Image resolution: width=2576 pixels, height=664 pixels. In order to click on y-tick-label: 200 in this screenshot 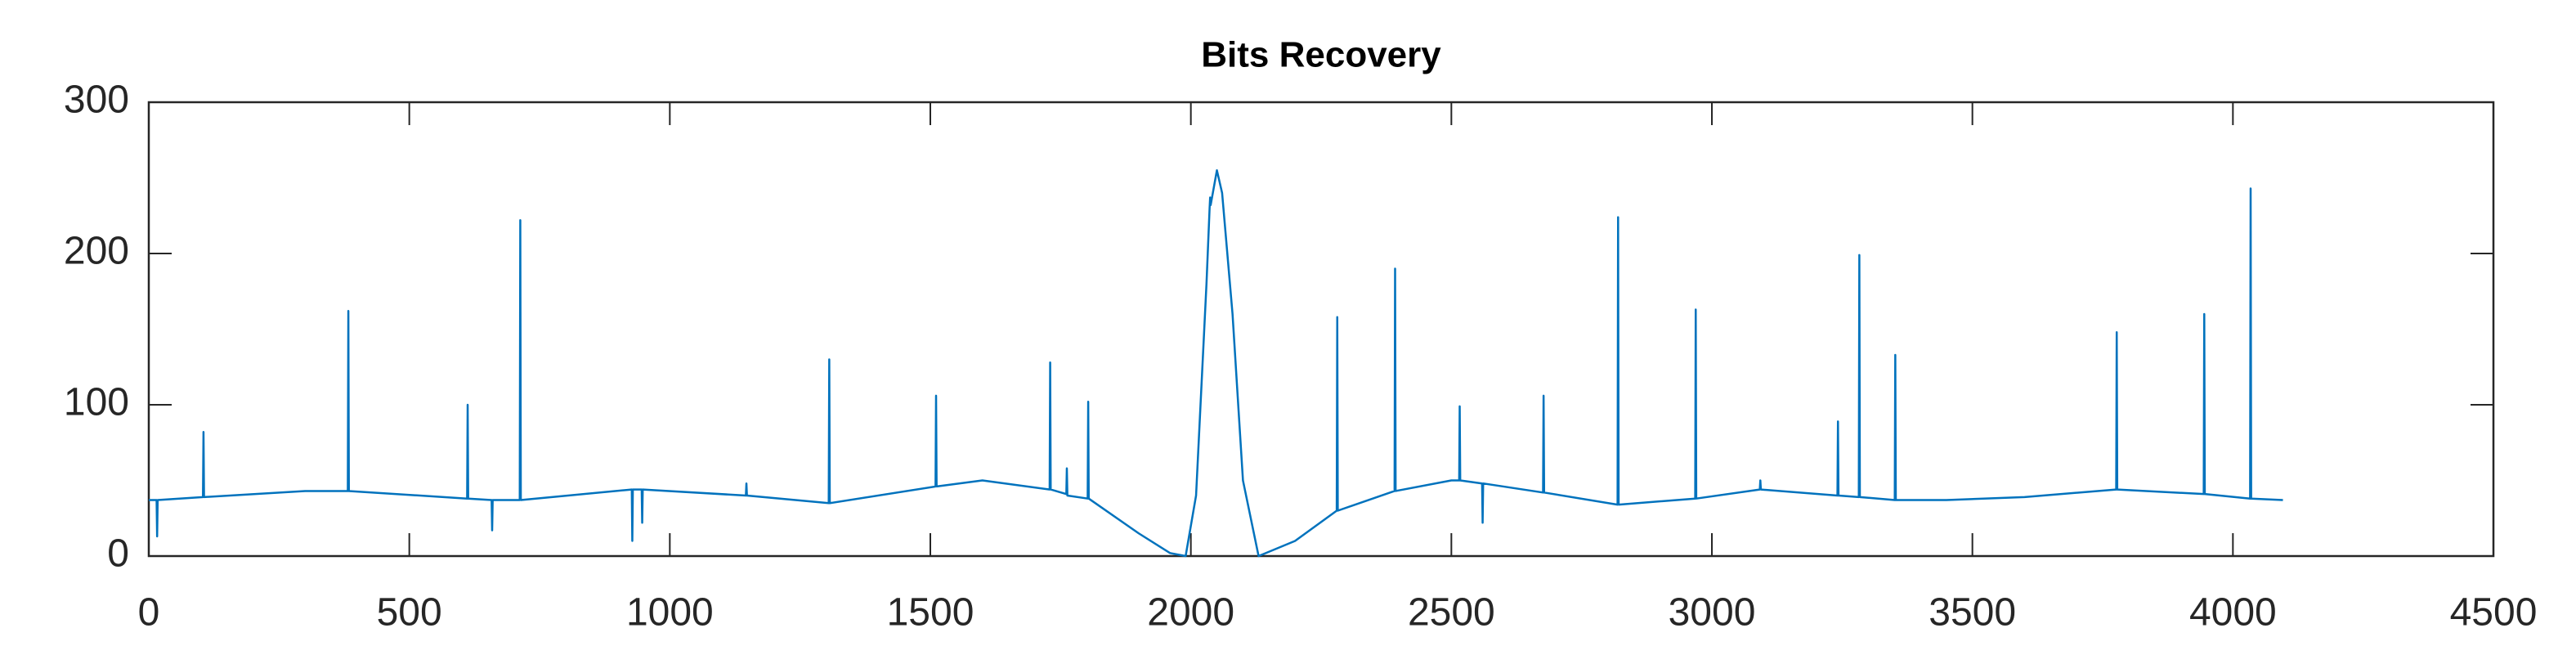, I will do `click(97, 252)`.